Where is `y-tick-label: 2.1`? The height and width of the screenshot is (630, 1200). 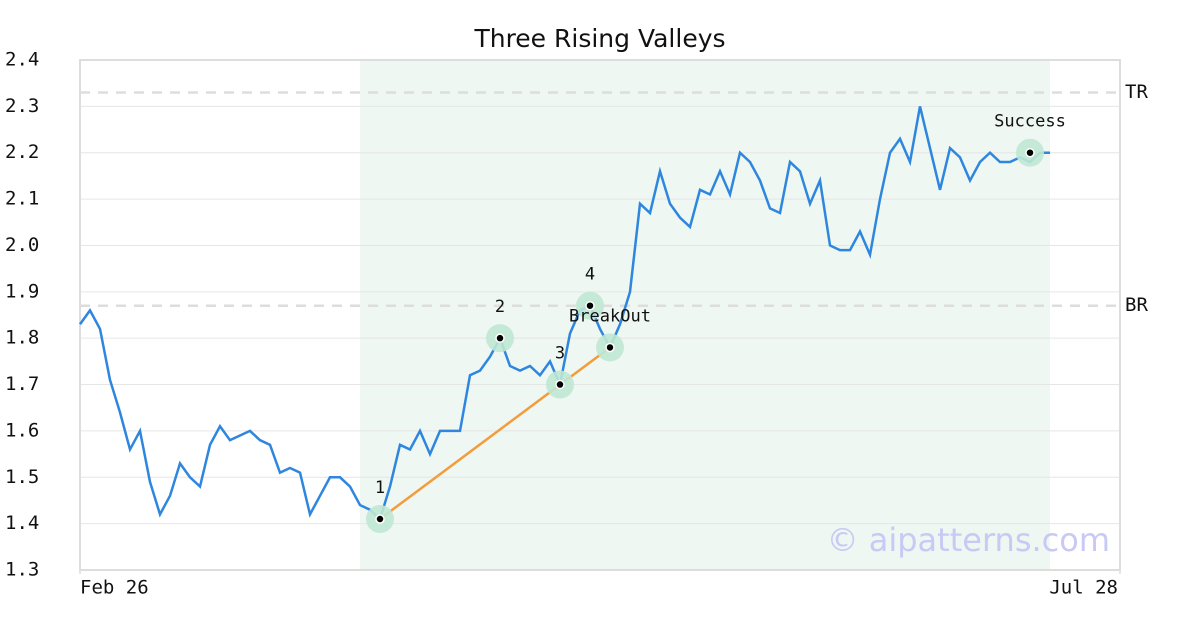
y-tick-label: 2.1 is located at coordinates (22, 199).